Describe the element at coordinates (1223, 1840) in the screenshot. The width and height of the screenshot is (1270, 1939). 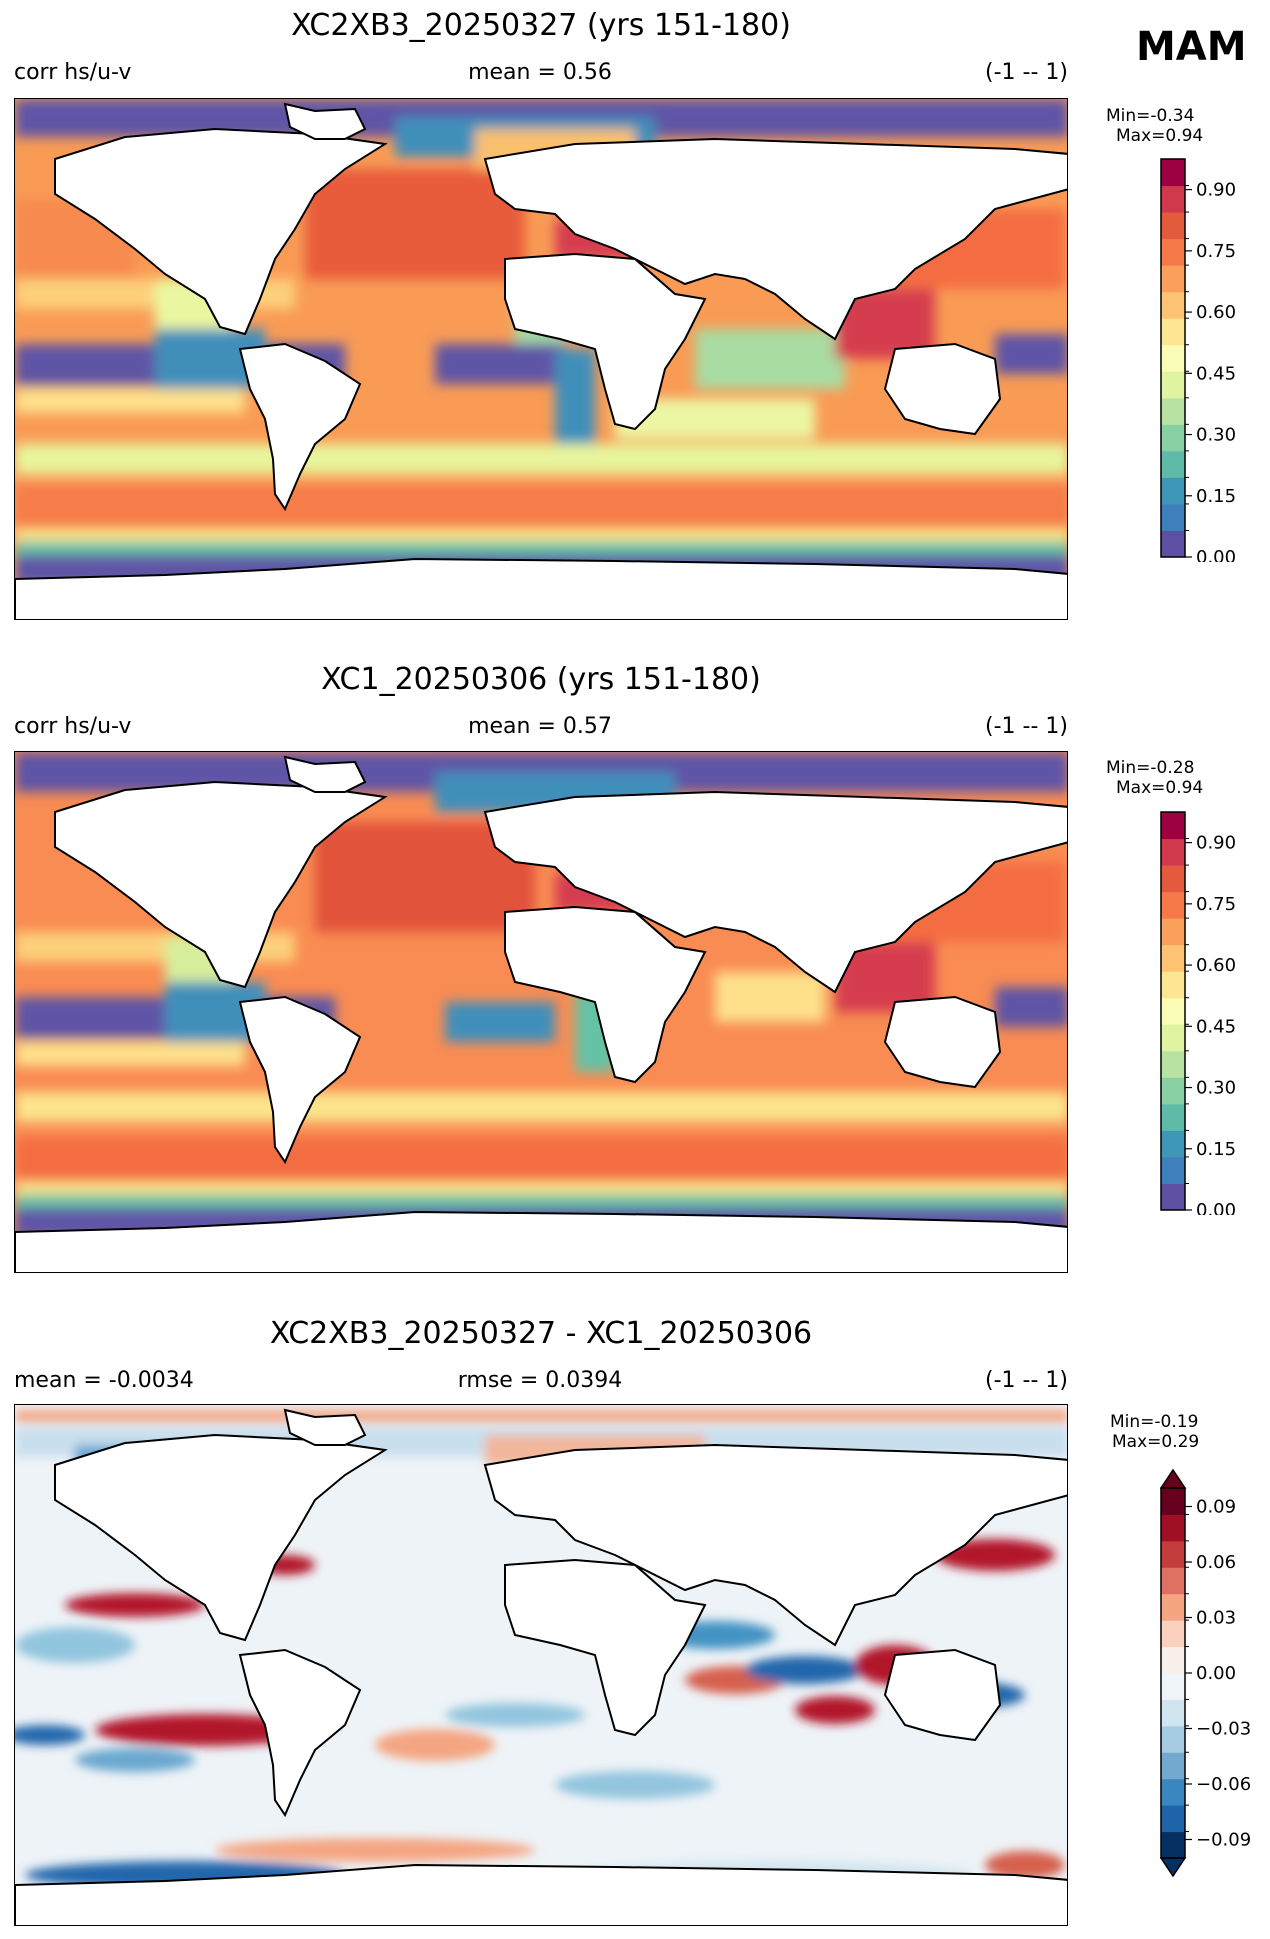
I see `colorbar-tick-label: −0.09` at that location.